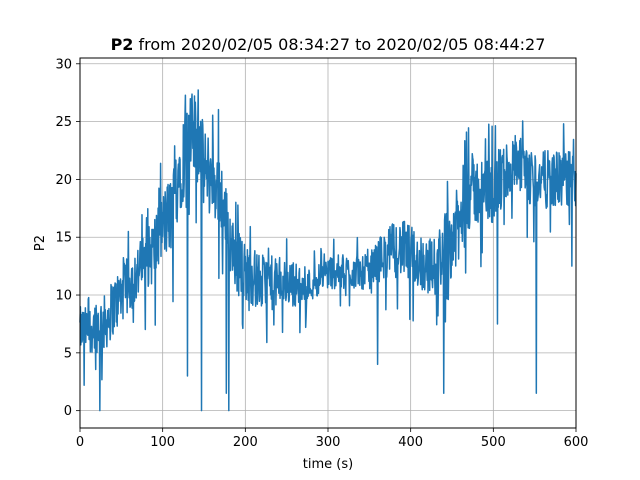  What do you see at coordinates (63, 296) in the screenshot?
I see `y-tick-label: 10` at bounding box center [63, 296].